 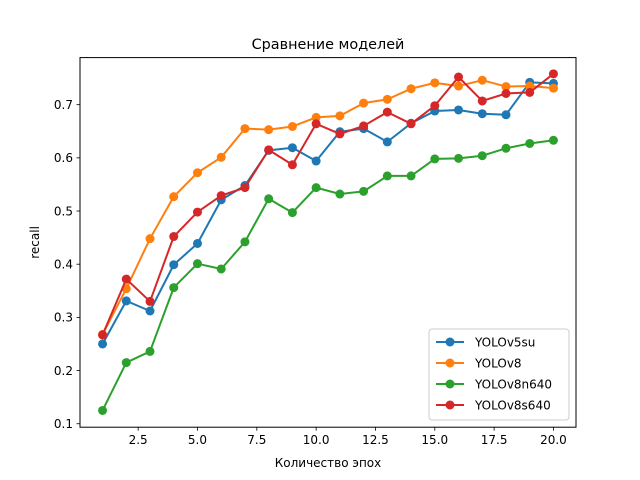 What do you see at coordinates (63, 105) in the screenshot?
I see `y-tick-label: 0.7` at bounding box center [63, 105].